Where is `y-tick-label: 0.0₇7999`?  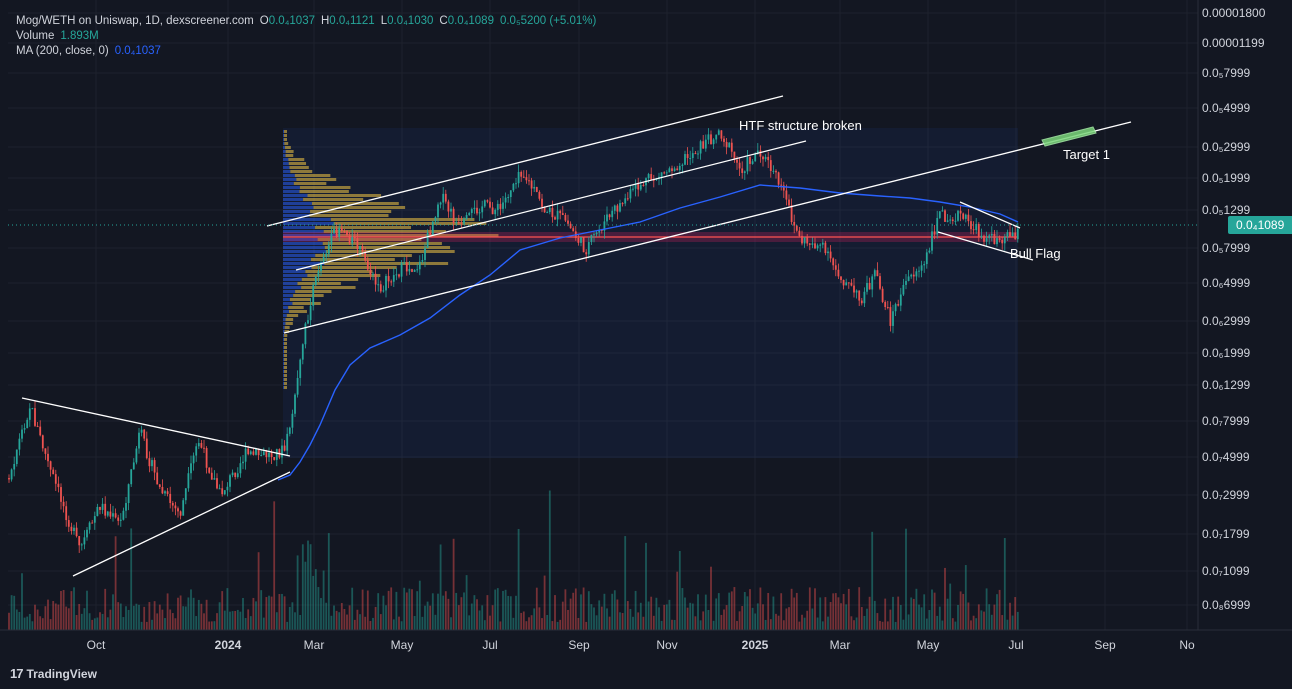
y-tick-label: 0.0₇7999 is located at coordinates (1226, 421).